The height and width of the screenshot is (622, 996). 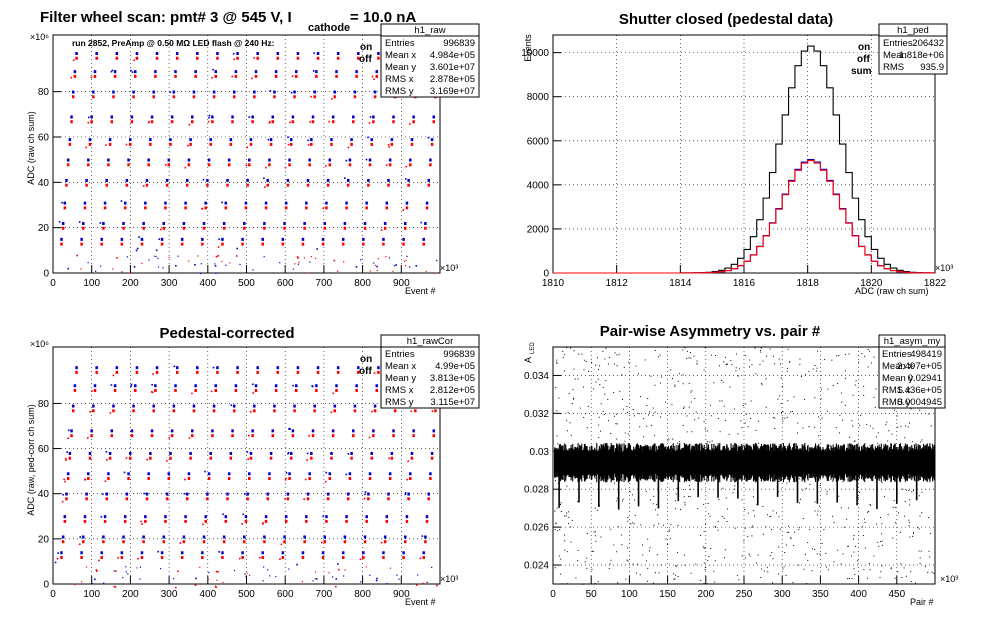 I want to click on panel-corrected-xtick-label: 700, so click(x=324, y=594).